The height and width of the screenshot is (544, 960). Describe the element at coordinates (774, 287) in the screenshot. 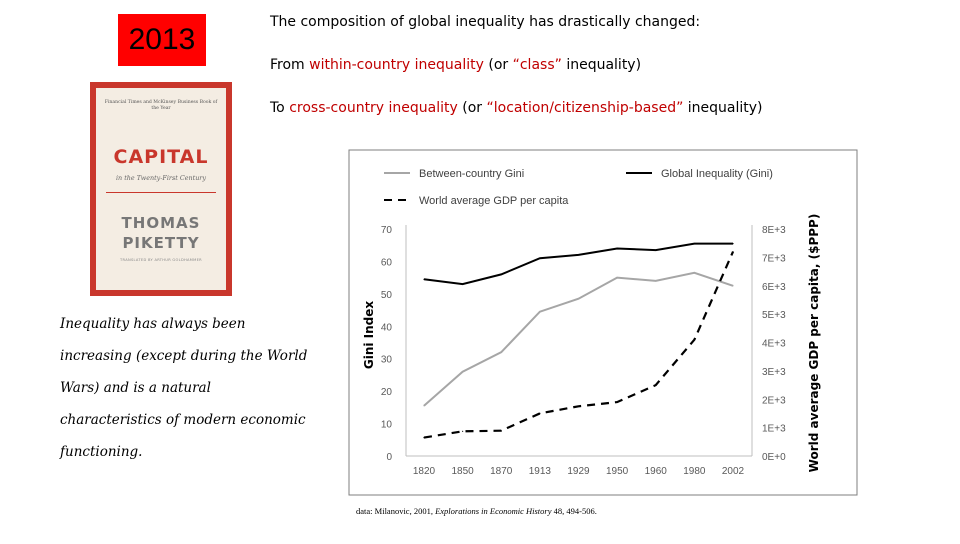

I see `right-tick-label: 6E+3` at that location.